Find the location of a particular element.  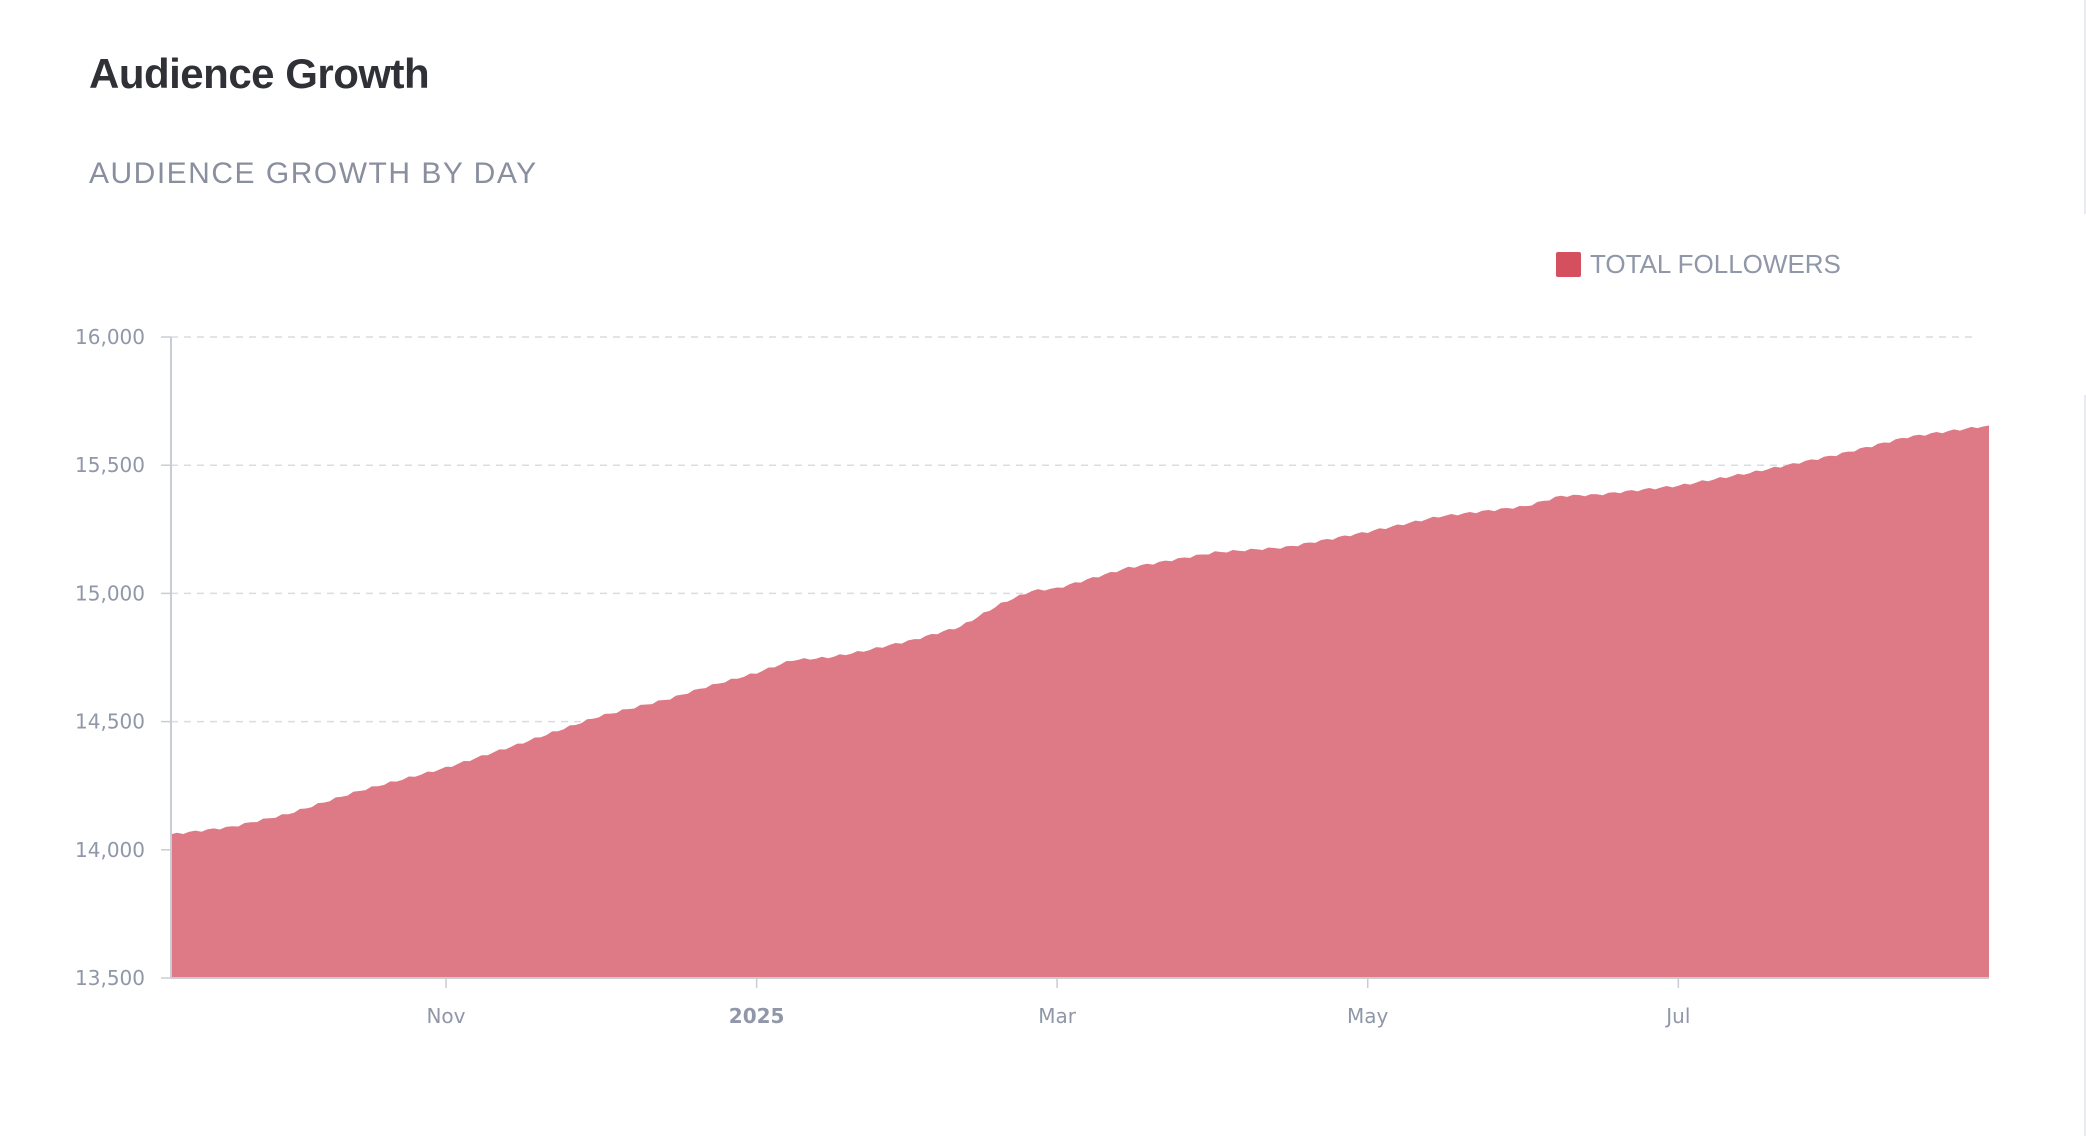

x-tick-label: Mar is located at coordinates (1057, 1016).